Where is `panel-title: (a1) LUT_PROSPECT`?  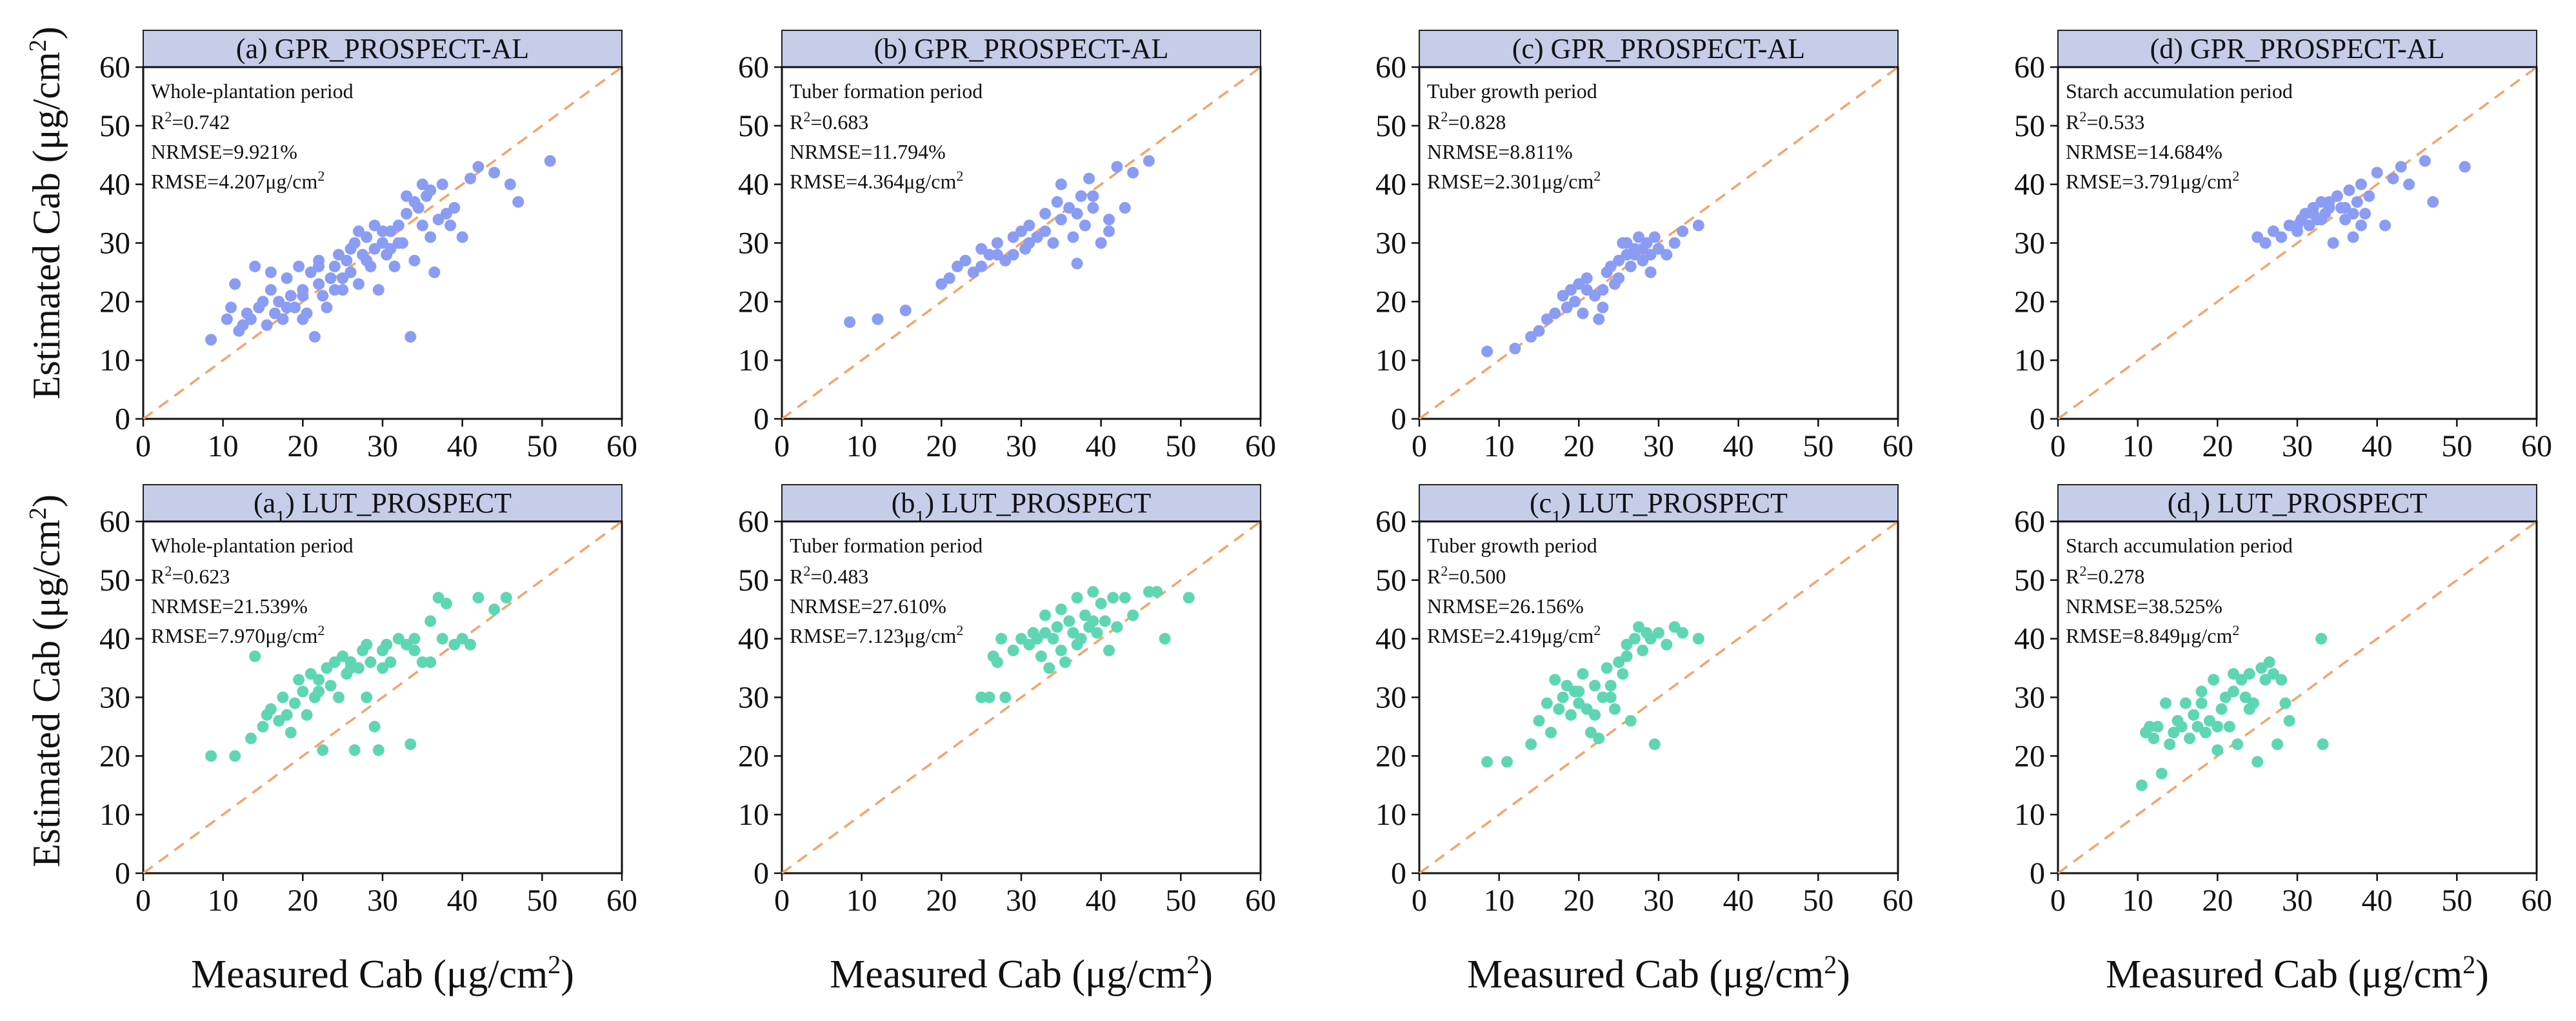
panel-title: (a1) LUT_PROSPECT is located at coordinates (383, 508).